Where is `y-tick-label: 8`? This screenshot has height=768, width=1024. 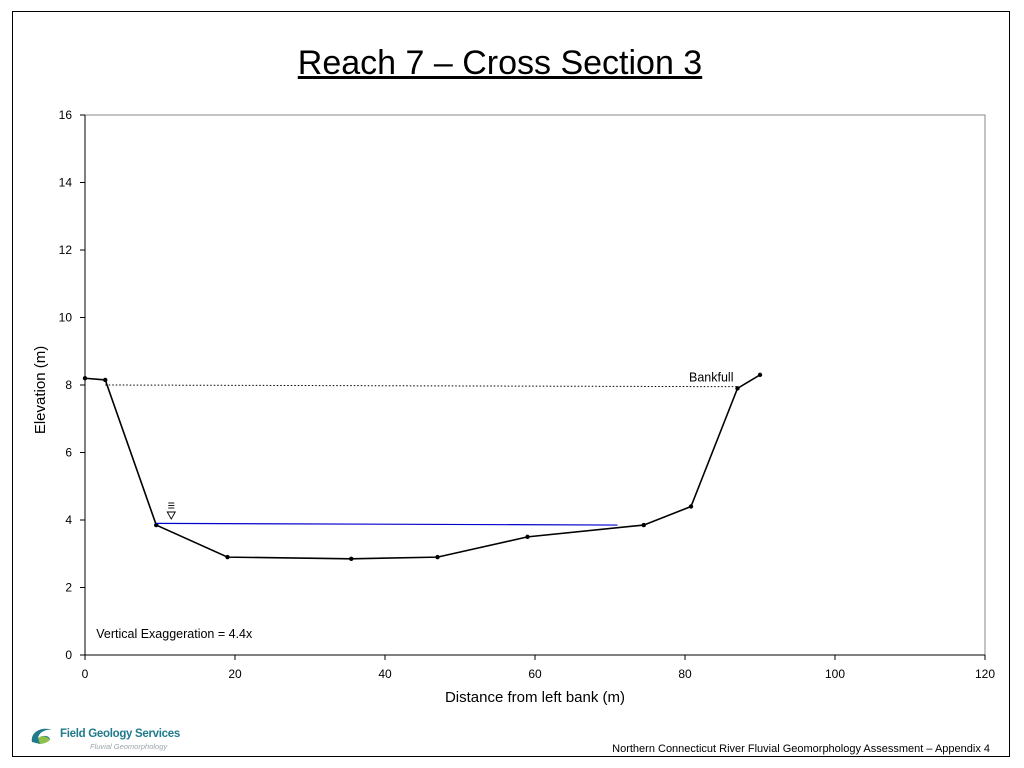
y-tick-label: 8 is located at coordinates (68, 385).